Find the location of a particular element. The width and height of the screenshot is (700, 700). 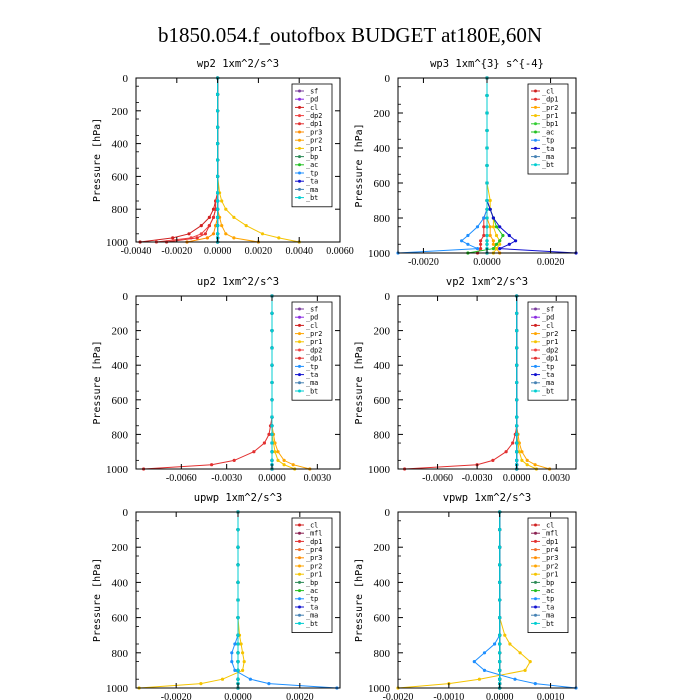

series-tp is located at coordinates (442, 165).